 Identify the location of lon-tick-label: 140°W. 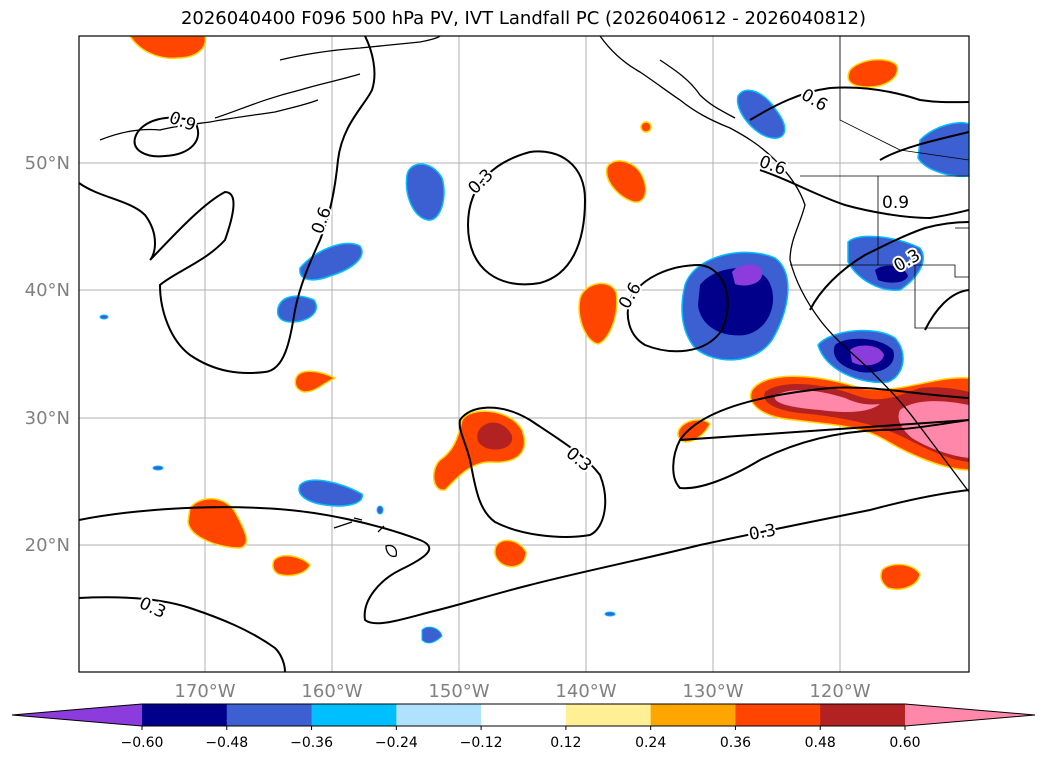
(585, 691).